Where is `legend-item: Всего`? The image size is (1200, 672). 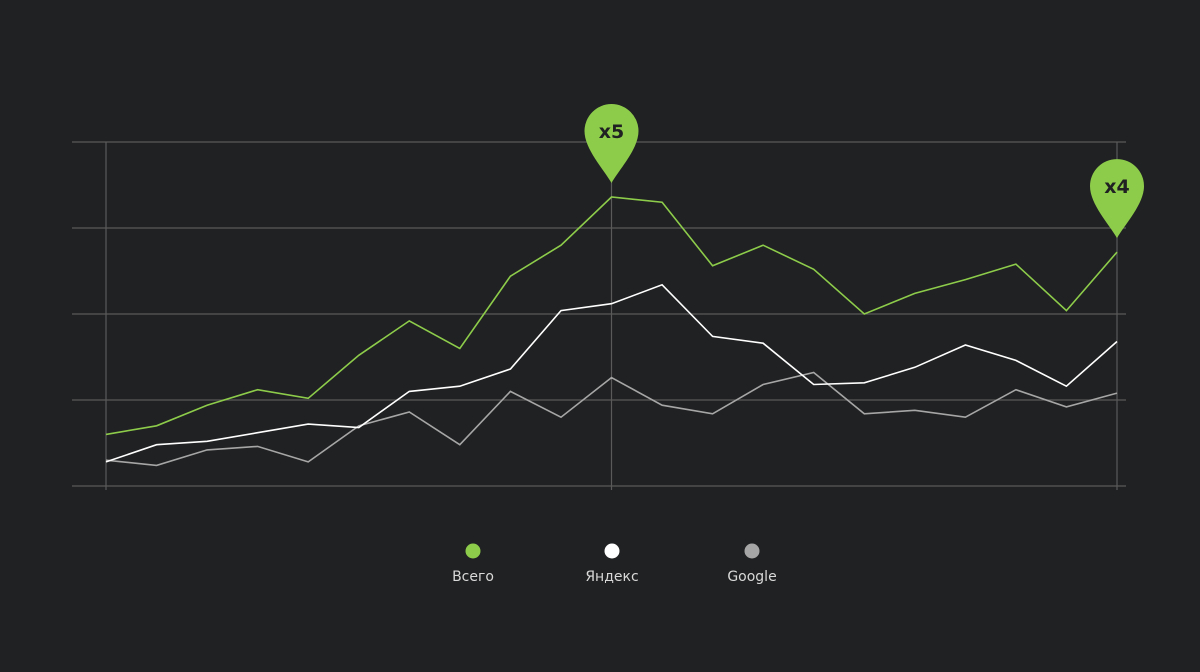 legend-item: Всего is located at coordinates (473, 564).